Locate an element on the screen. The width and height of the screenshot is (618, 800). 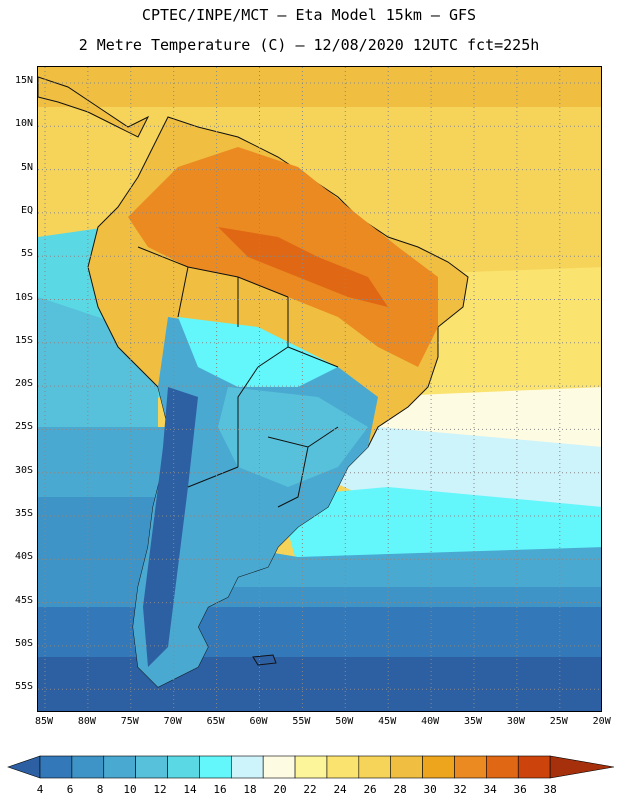
lat-label: 15S is located at coordinates (23, 340).